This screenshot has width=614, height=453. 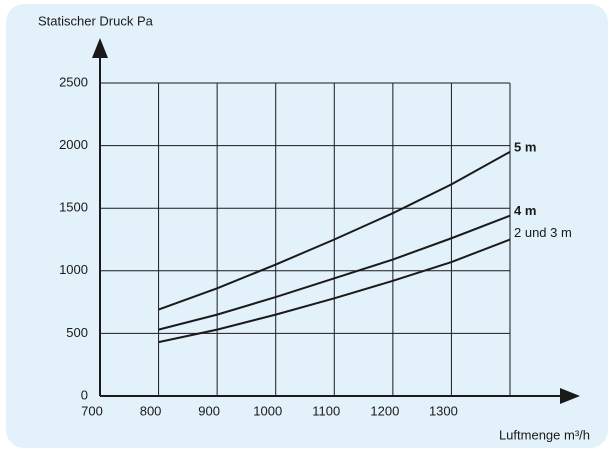 I want to click on y-axis-arrow, so click(x=100, y=48).